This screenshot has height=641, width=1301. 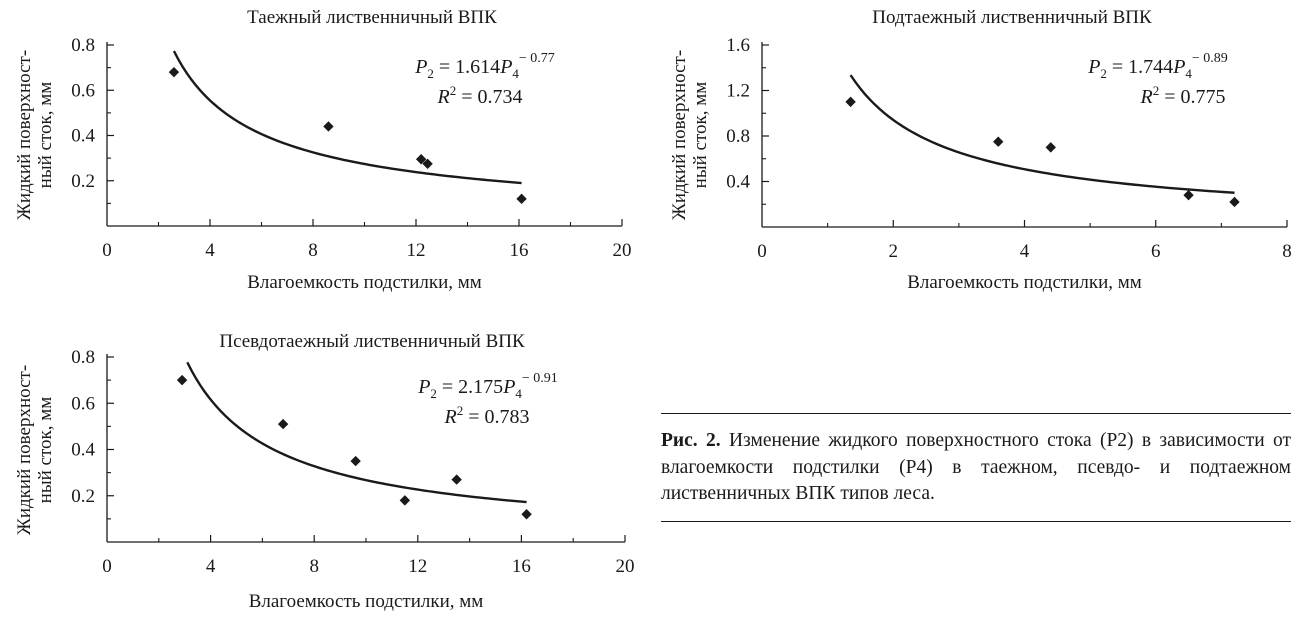 What do you see at coordinates (489, 97) in the screenshot?
I see `r-squared-part: = 0.734` at bounding box center [489, 97].